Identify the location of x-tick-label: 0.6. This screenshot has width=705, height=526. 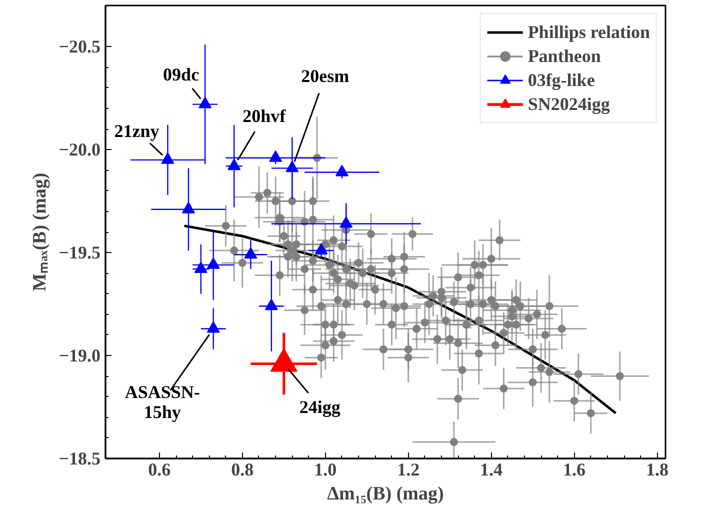
(159, 470).